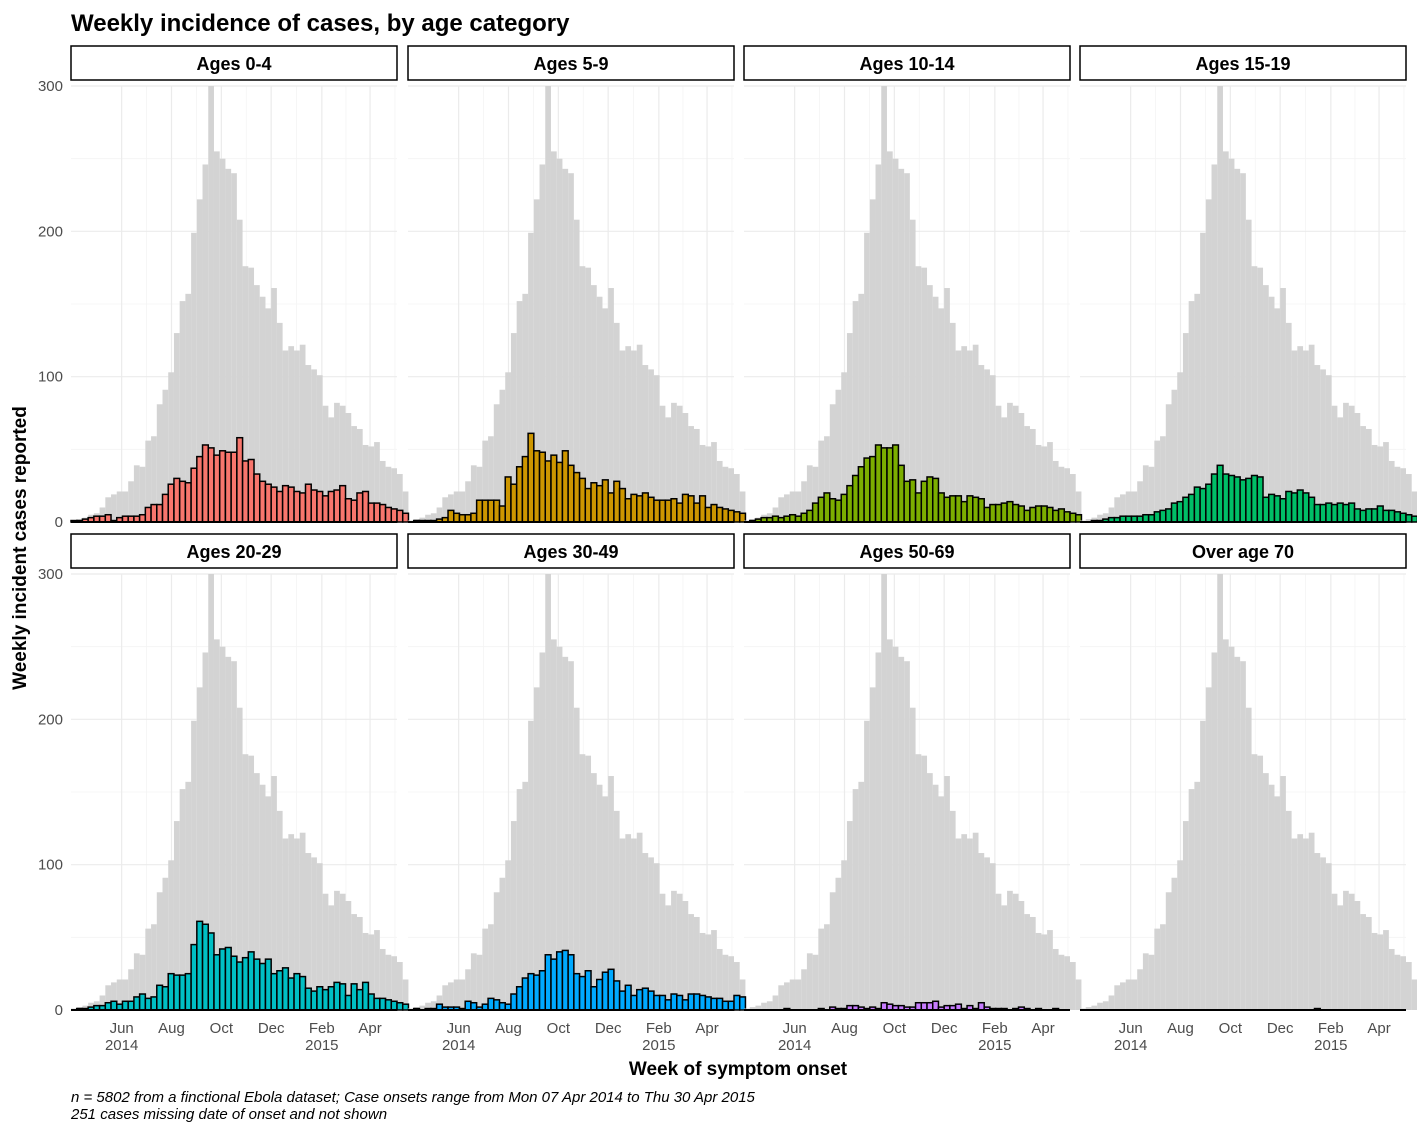 The height and width of the screenshot is (1133, 1417). What do you see at coordinates (322, 1028) in the screenshot?
I see `x-tick-label: Feb` at bounding box center [322, 1028].